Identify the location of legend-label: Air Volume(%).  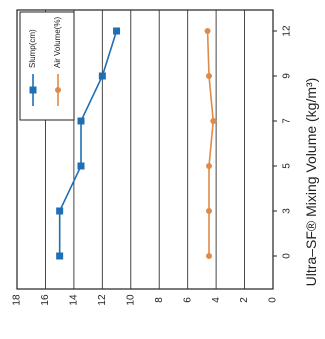
(57, 42).